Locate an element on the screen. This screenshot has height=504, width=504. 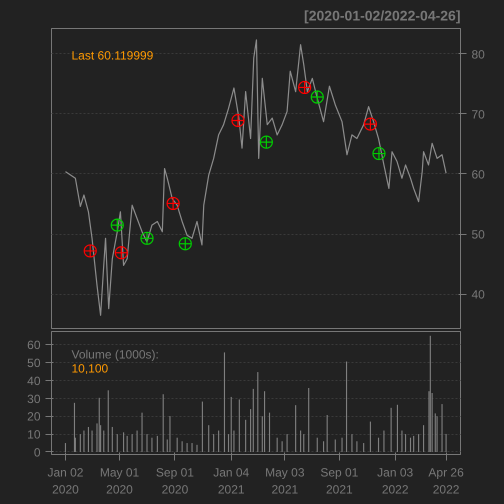
y-tick-label: 70 is located at coordinates (479, 114).